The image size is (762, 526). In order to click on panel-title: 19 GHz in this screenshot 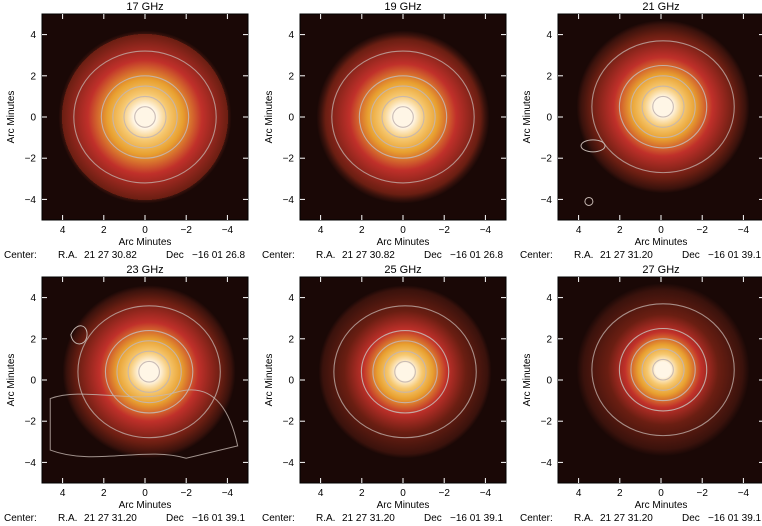, I will do `click(402, 7)`.